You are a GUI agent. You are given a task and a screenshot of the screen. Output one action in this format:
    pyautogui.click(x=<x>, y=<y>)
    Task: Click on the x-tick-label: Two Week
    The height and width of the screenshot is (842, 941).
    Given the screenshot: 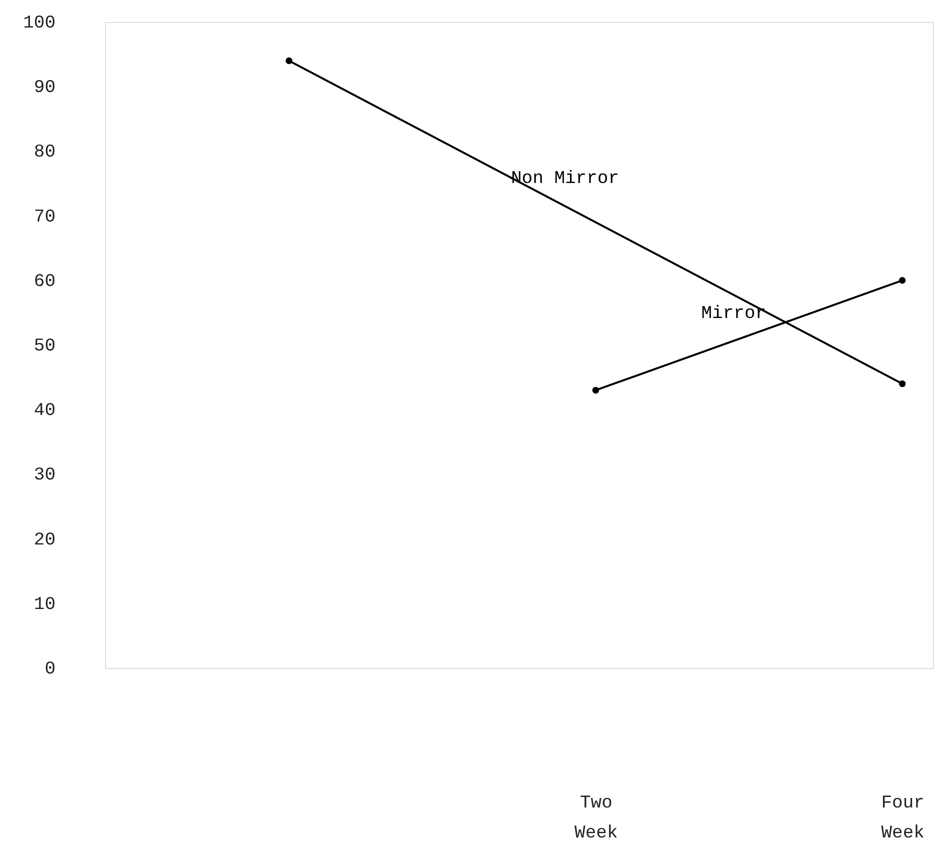 What is the action you would take?
    pyautogui.click(x=596, y=818)
    